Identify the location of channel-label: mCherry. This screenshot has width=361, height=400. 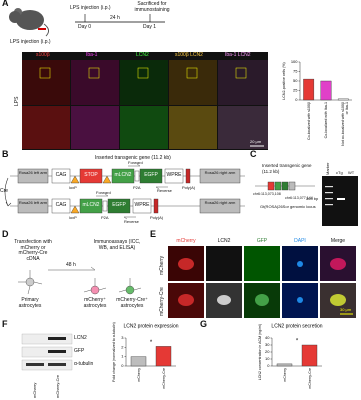
(186, 241).